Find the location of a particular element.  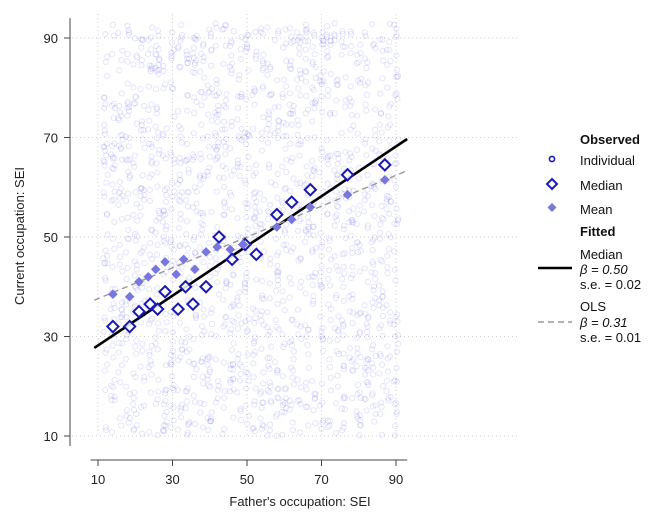

median-marker is located at coordinates (112, 326).